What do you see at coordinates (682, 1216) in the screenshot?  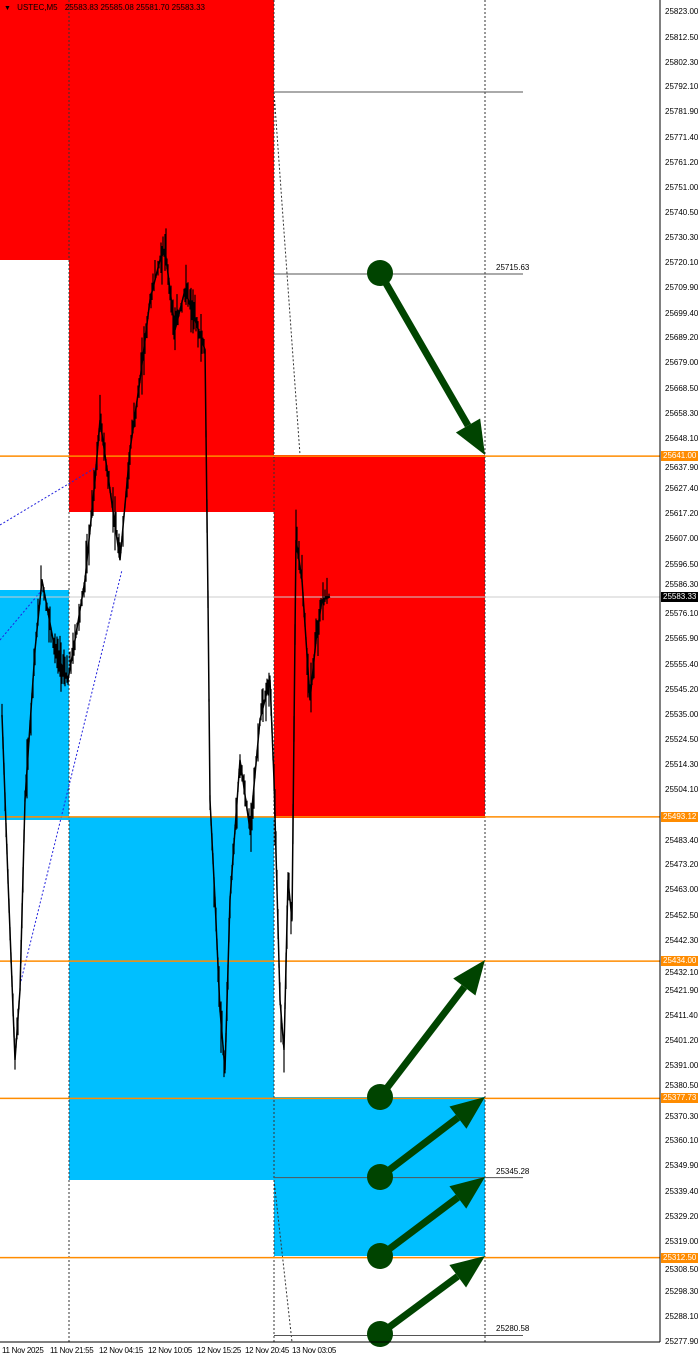 I see `price-tick-label: 25329.20` at bounding box center [682, 1216].